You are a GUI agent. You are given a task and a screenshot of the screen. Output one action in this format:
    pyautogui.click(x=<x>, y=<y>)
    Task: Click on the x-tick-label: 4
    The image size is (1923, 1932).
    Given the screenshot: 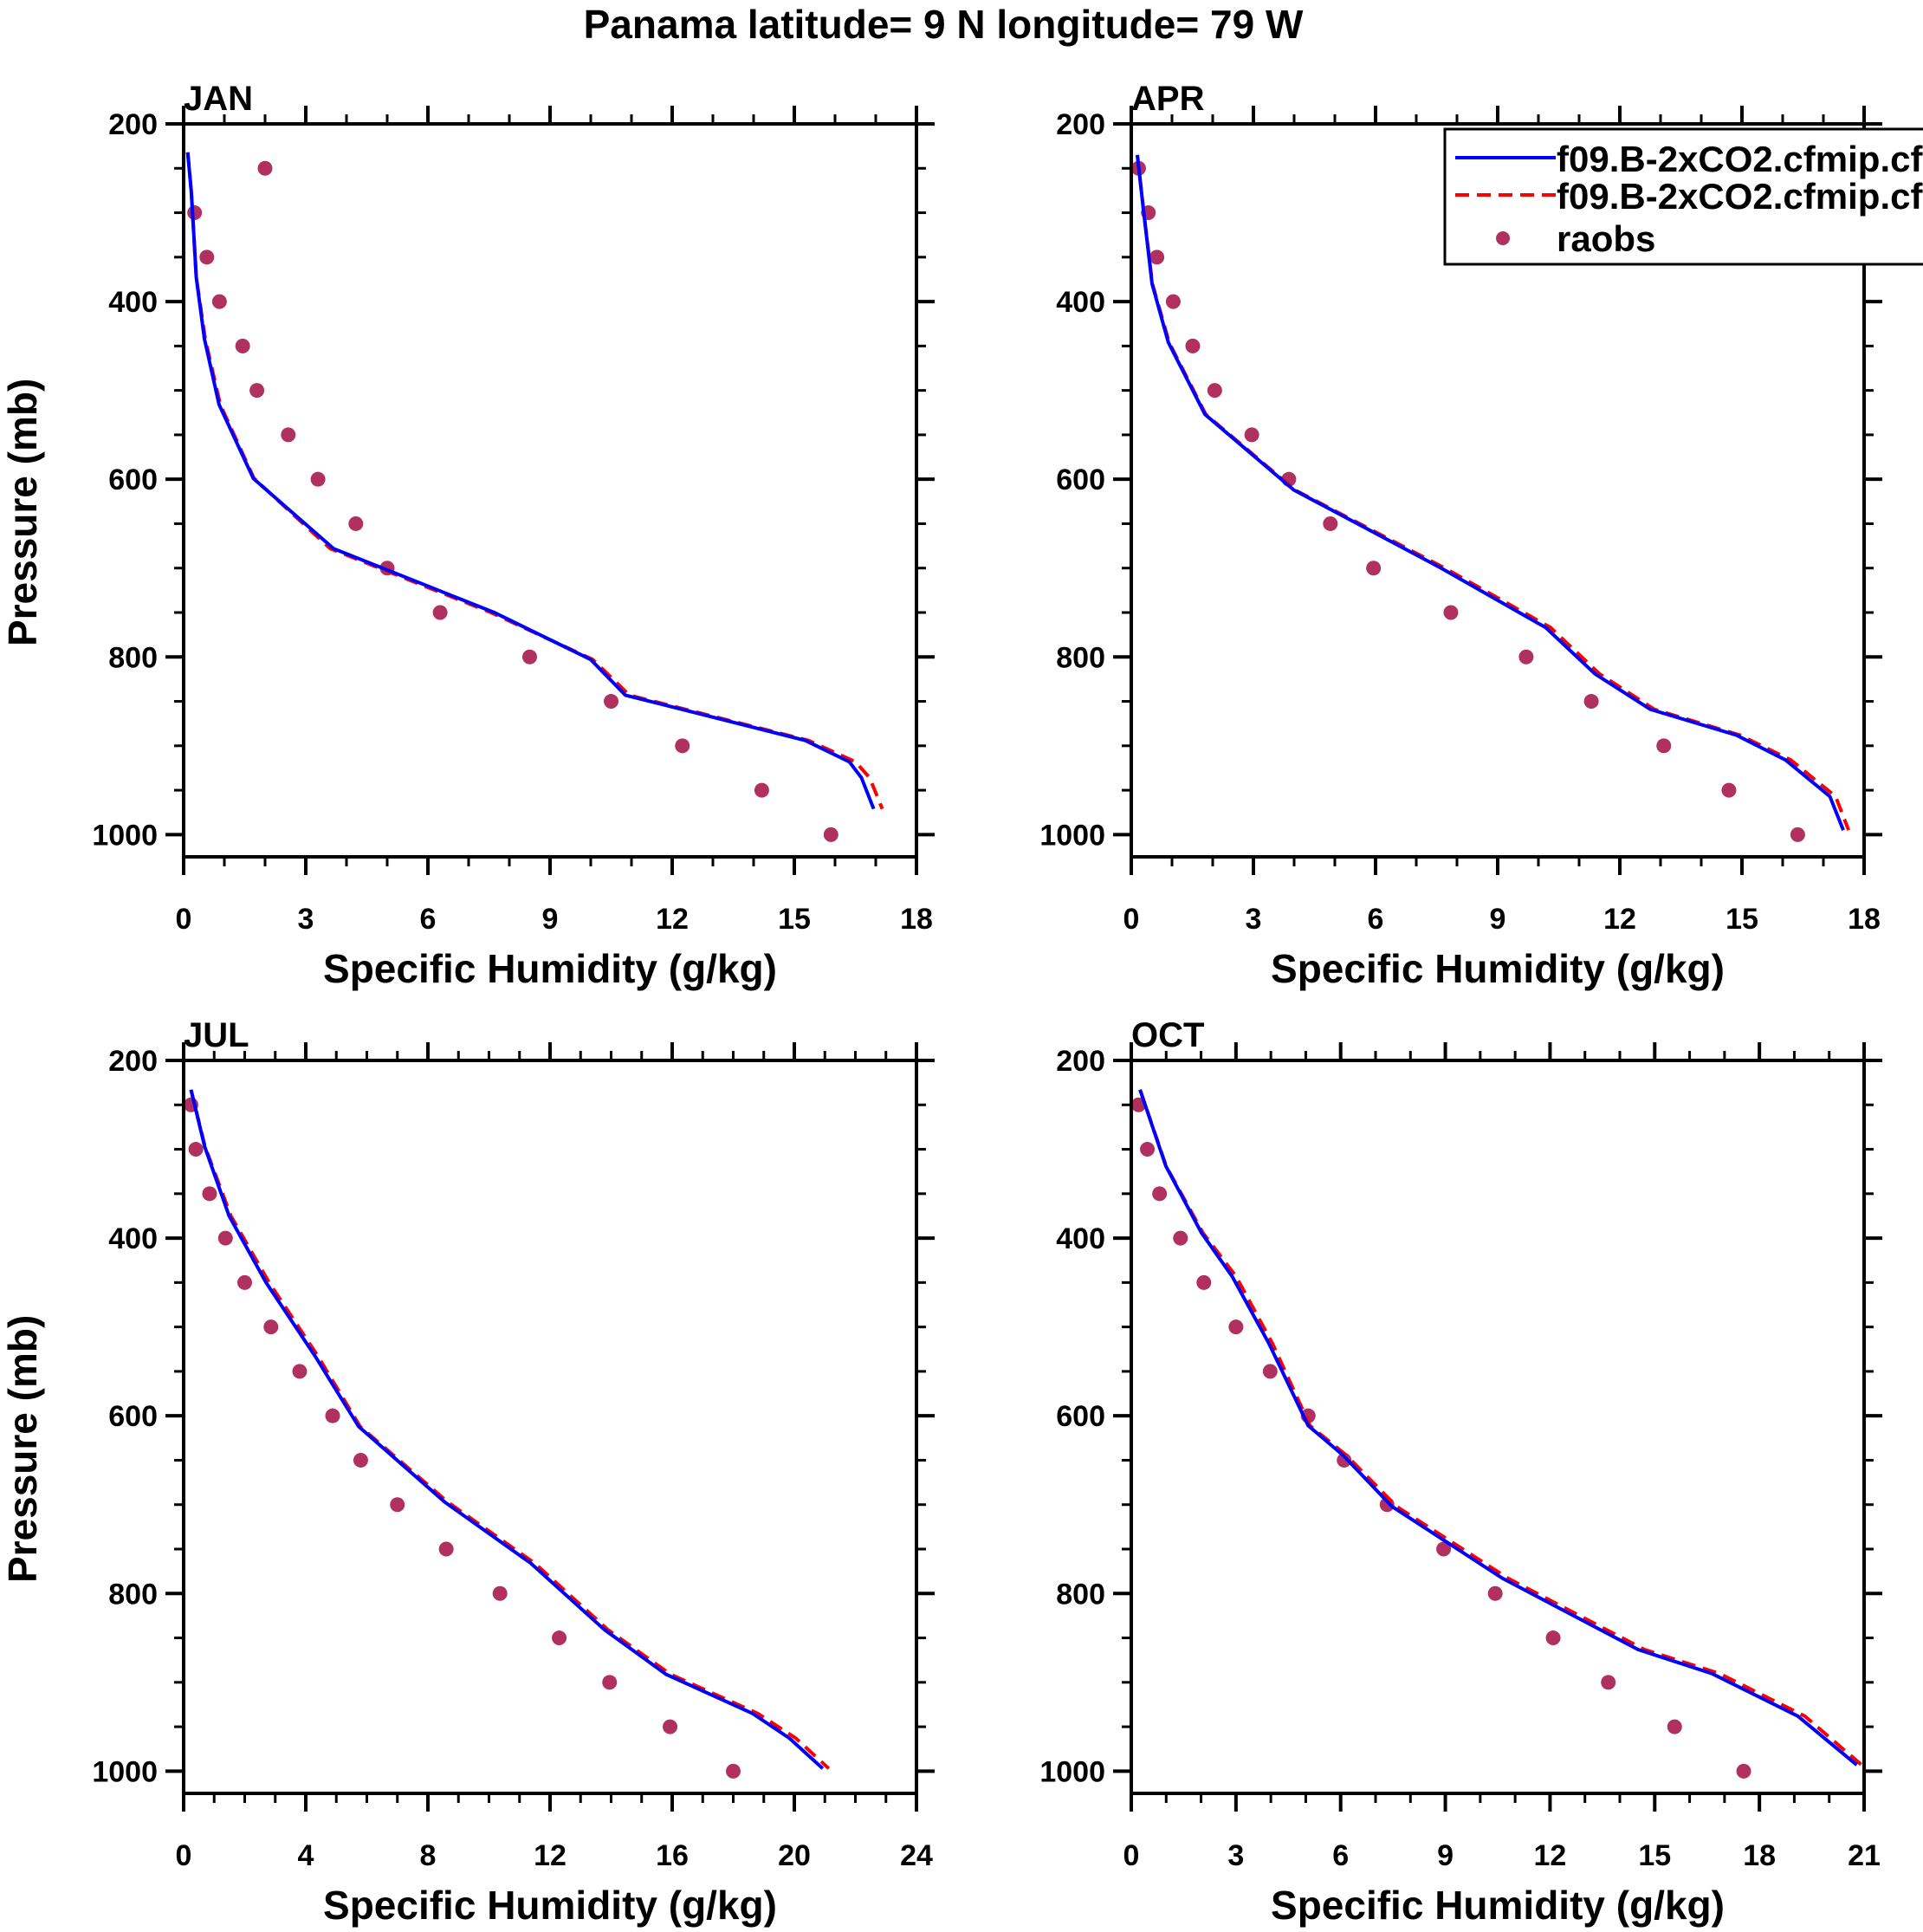 What is the action you would take?
    pyautogui.click(x=306, y=1855)
    